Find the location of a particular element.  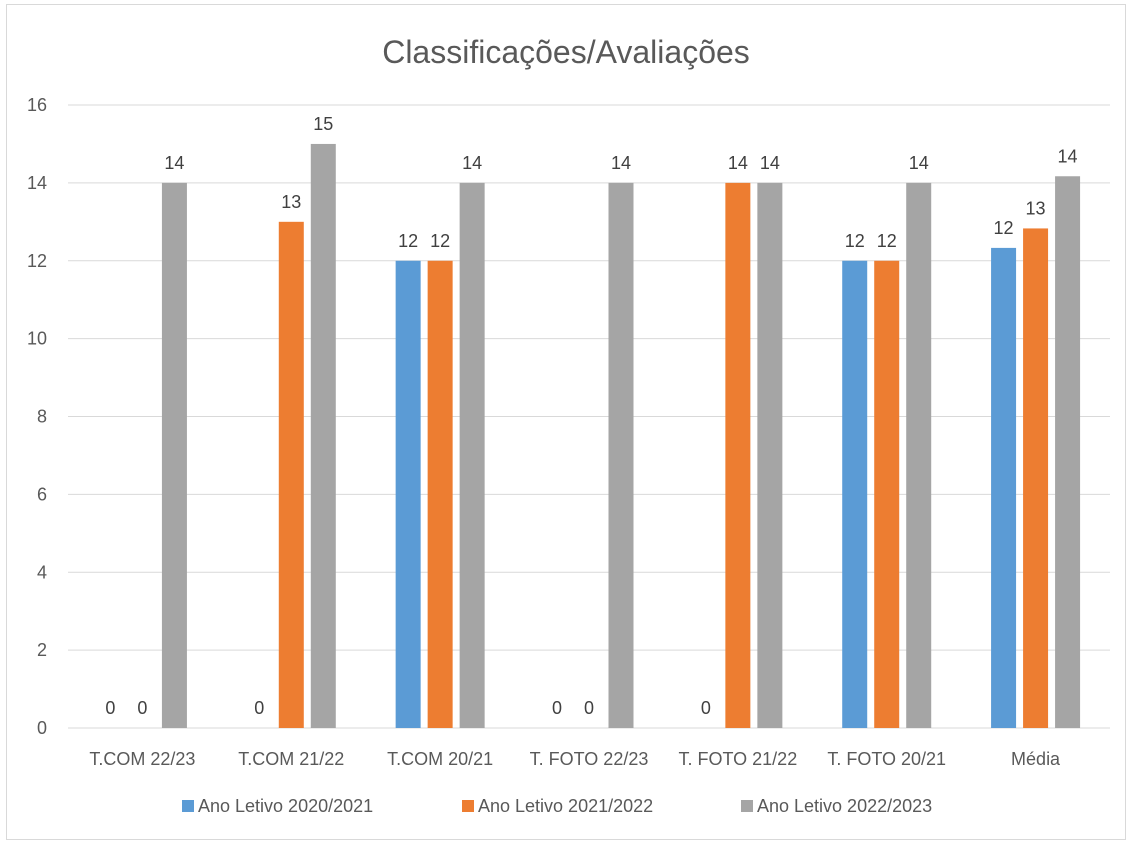

y-tick-label: 0 is located at coordinates (42, 728).